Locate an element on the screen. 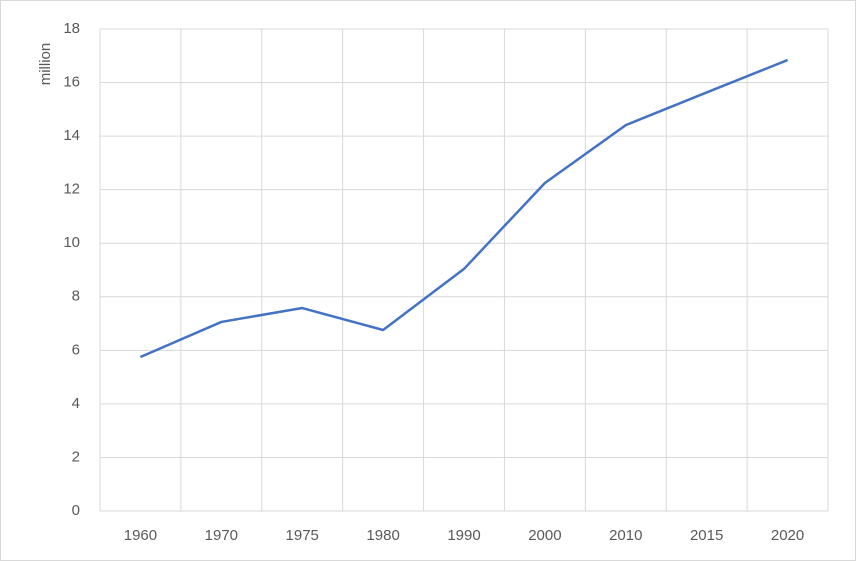  y-tick-label: 12 is located at coordinates (71, 189).